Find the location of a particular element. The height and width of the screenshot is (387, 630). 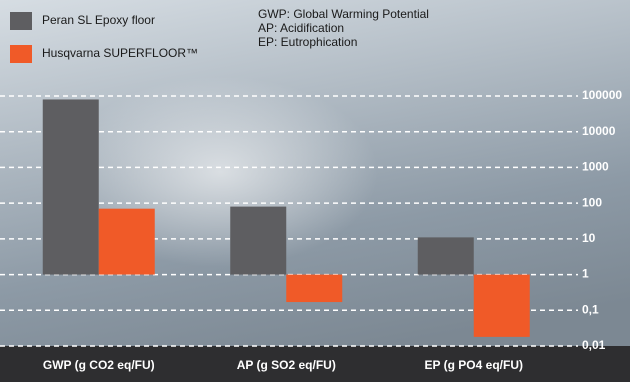

y-tick-label: 100000 is located at coordinates (602, 95).